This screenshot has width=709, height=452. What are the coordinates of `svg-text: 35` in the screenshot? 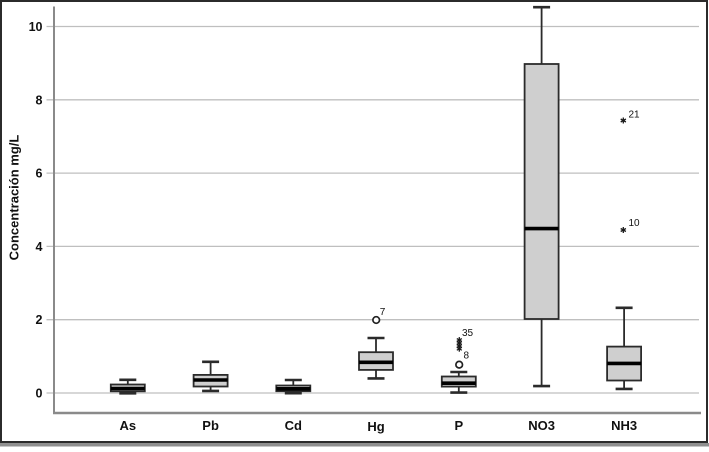 It's located at (468, 333).